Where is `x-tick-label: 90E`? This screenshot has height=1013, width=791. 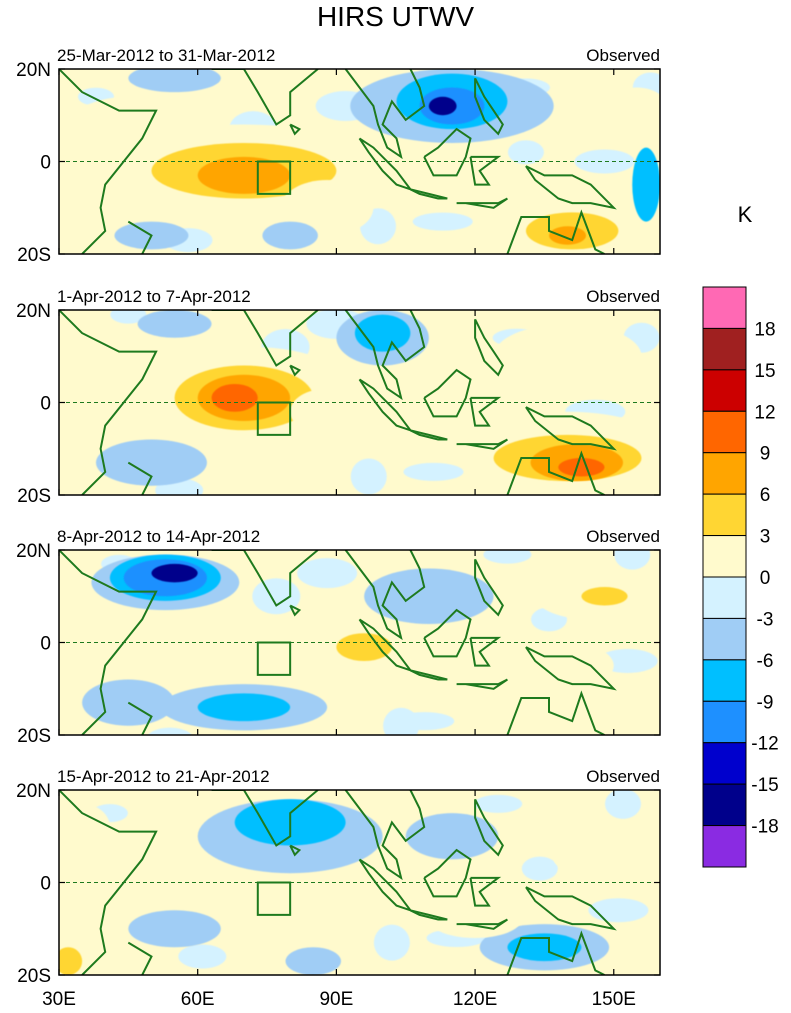
x-tick-label: 90E is located at coordinates (336, 999).